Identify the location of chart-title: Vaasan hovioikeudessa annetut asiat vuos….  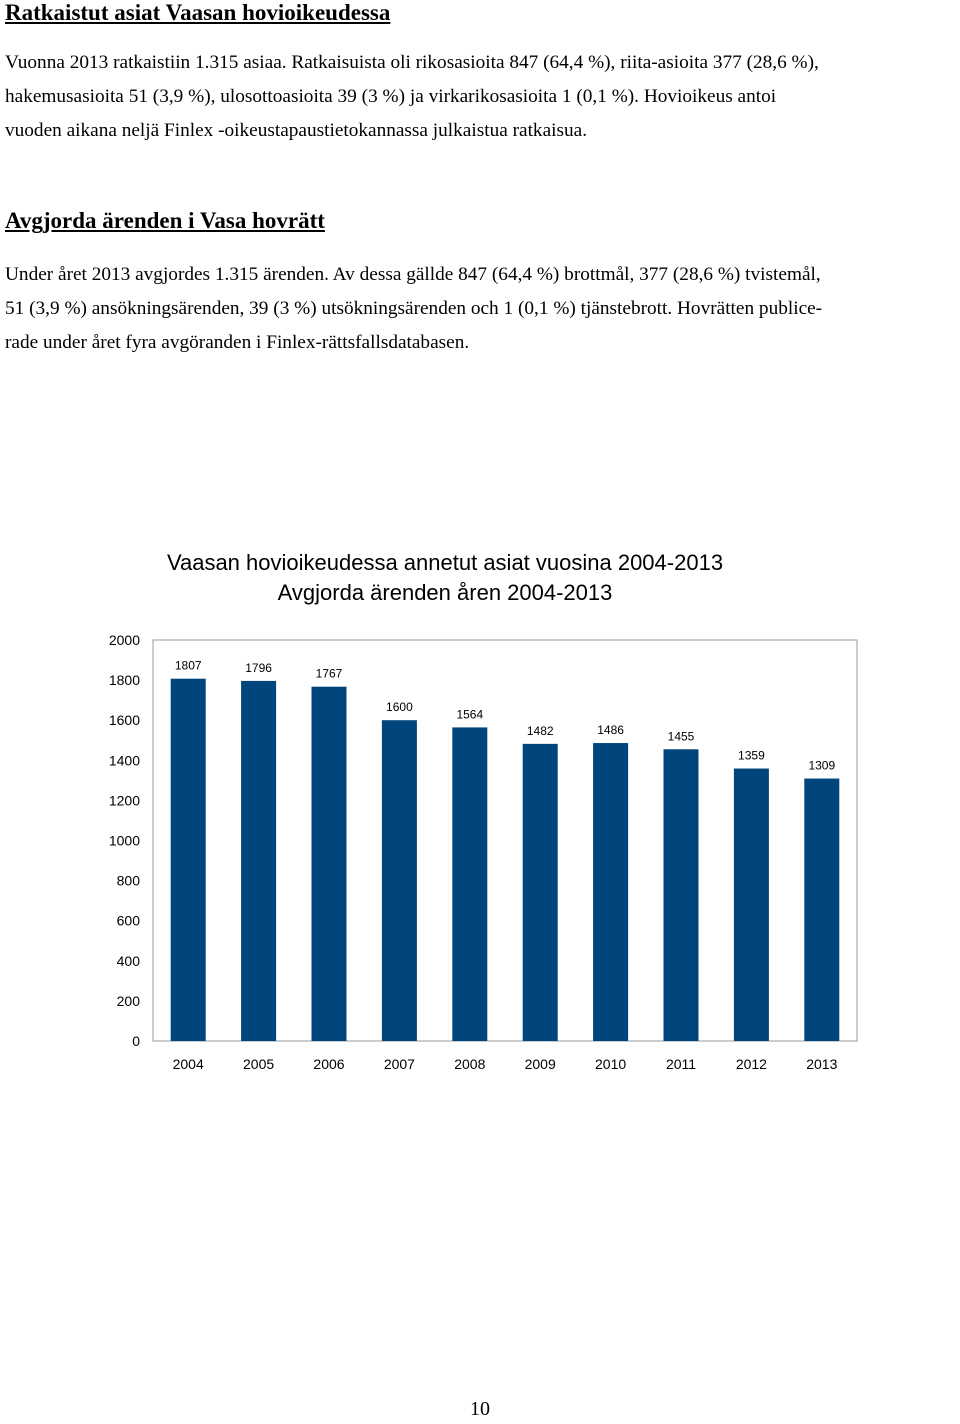
(445, 562).